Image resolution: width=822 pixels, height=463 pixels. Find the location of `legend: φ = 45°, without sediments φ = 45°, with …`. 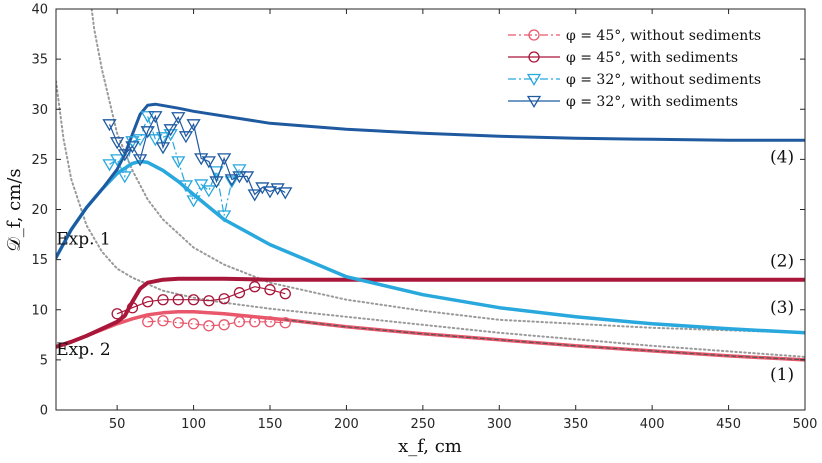

legend: φ = 45°, without sediments φ = 45°, with … is located at coordinates (634, 69).